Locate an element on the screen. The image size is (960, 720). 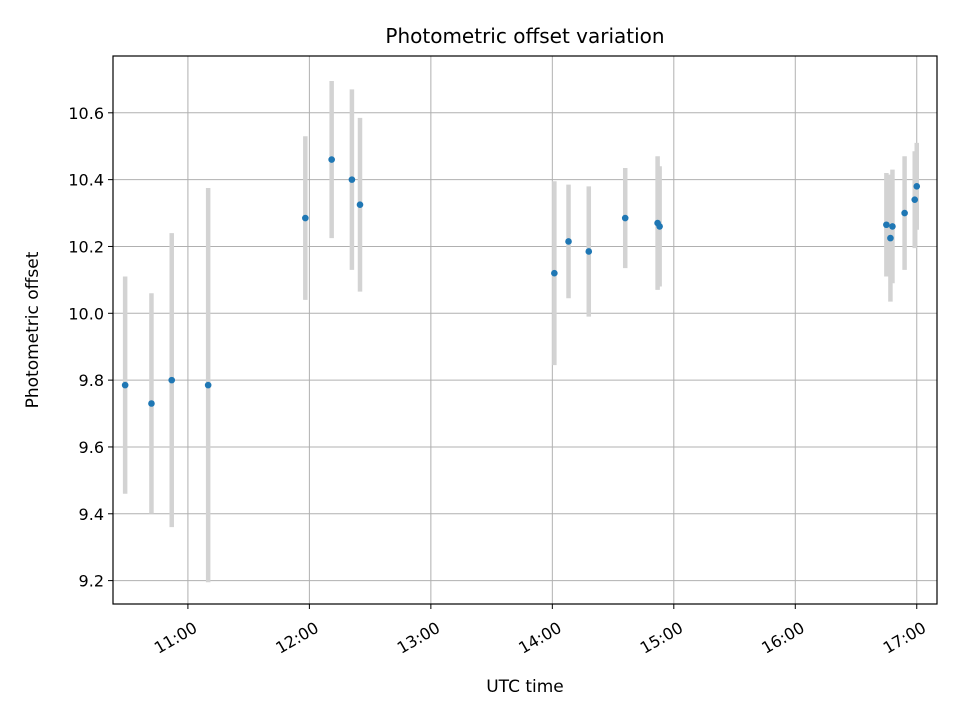
y-tick-label: 10.6 is located at coordinates (86, 113).